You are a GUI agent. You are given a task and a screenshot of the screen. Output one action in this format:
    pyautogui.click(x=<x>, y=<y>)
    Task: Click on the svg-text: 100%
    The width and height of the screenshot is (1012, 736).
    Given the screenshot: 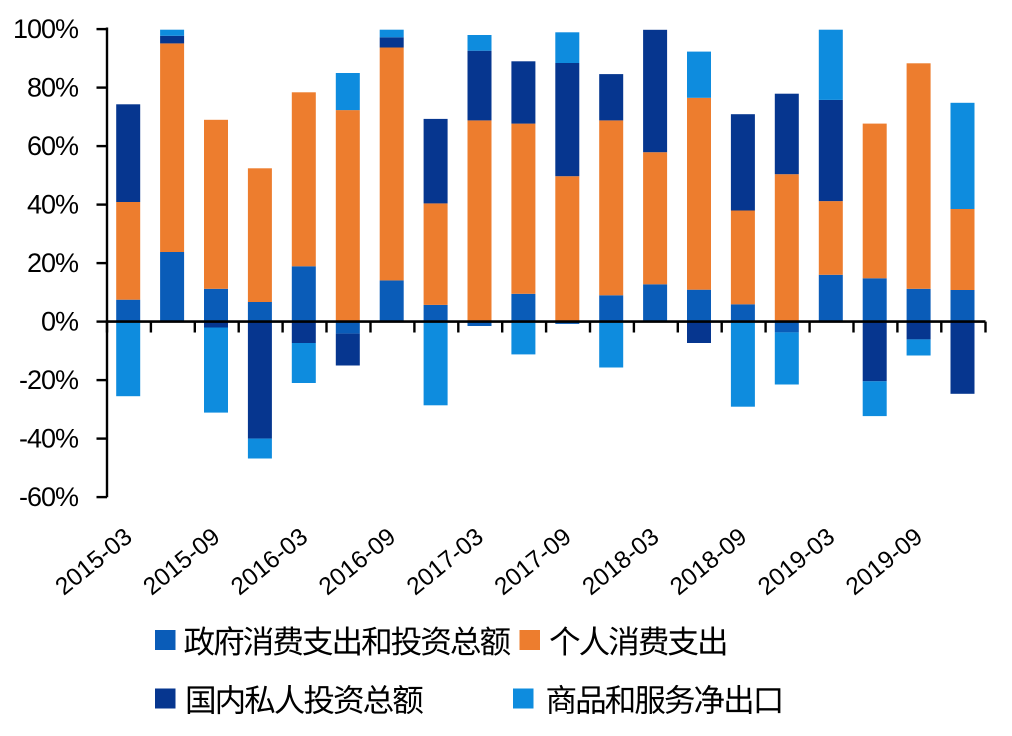 What is the action you would take?
    pyautogui.click(x=46, y=29)
    